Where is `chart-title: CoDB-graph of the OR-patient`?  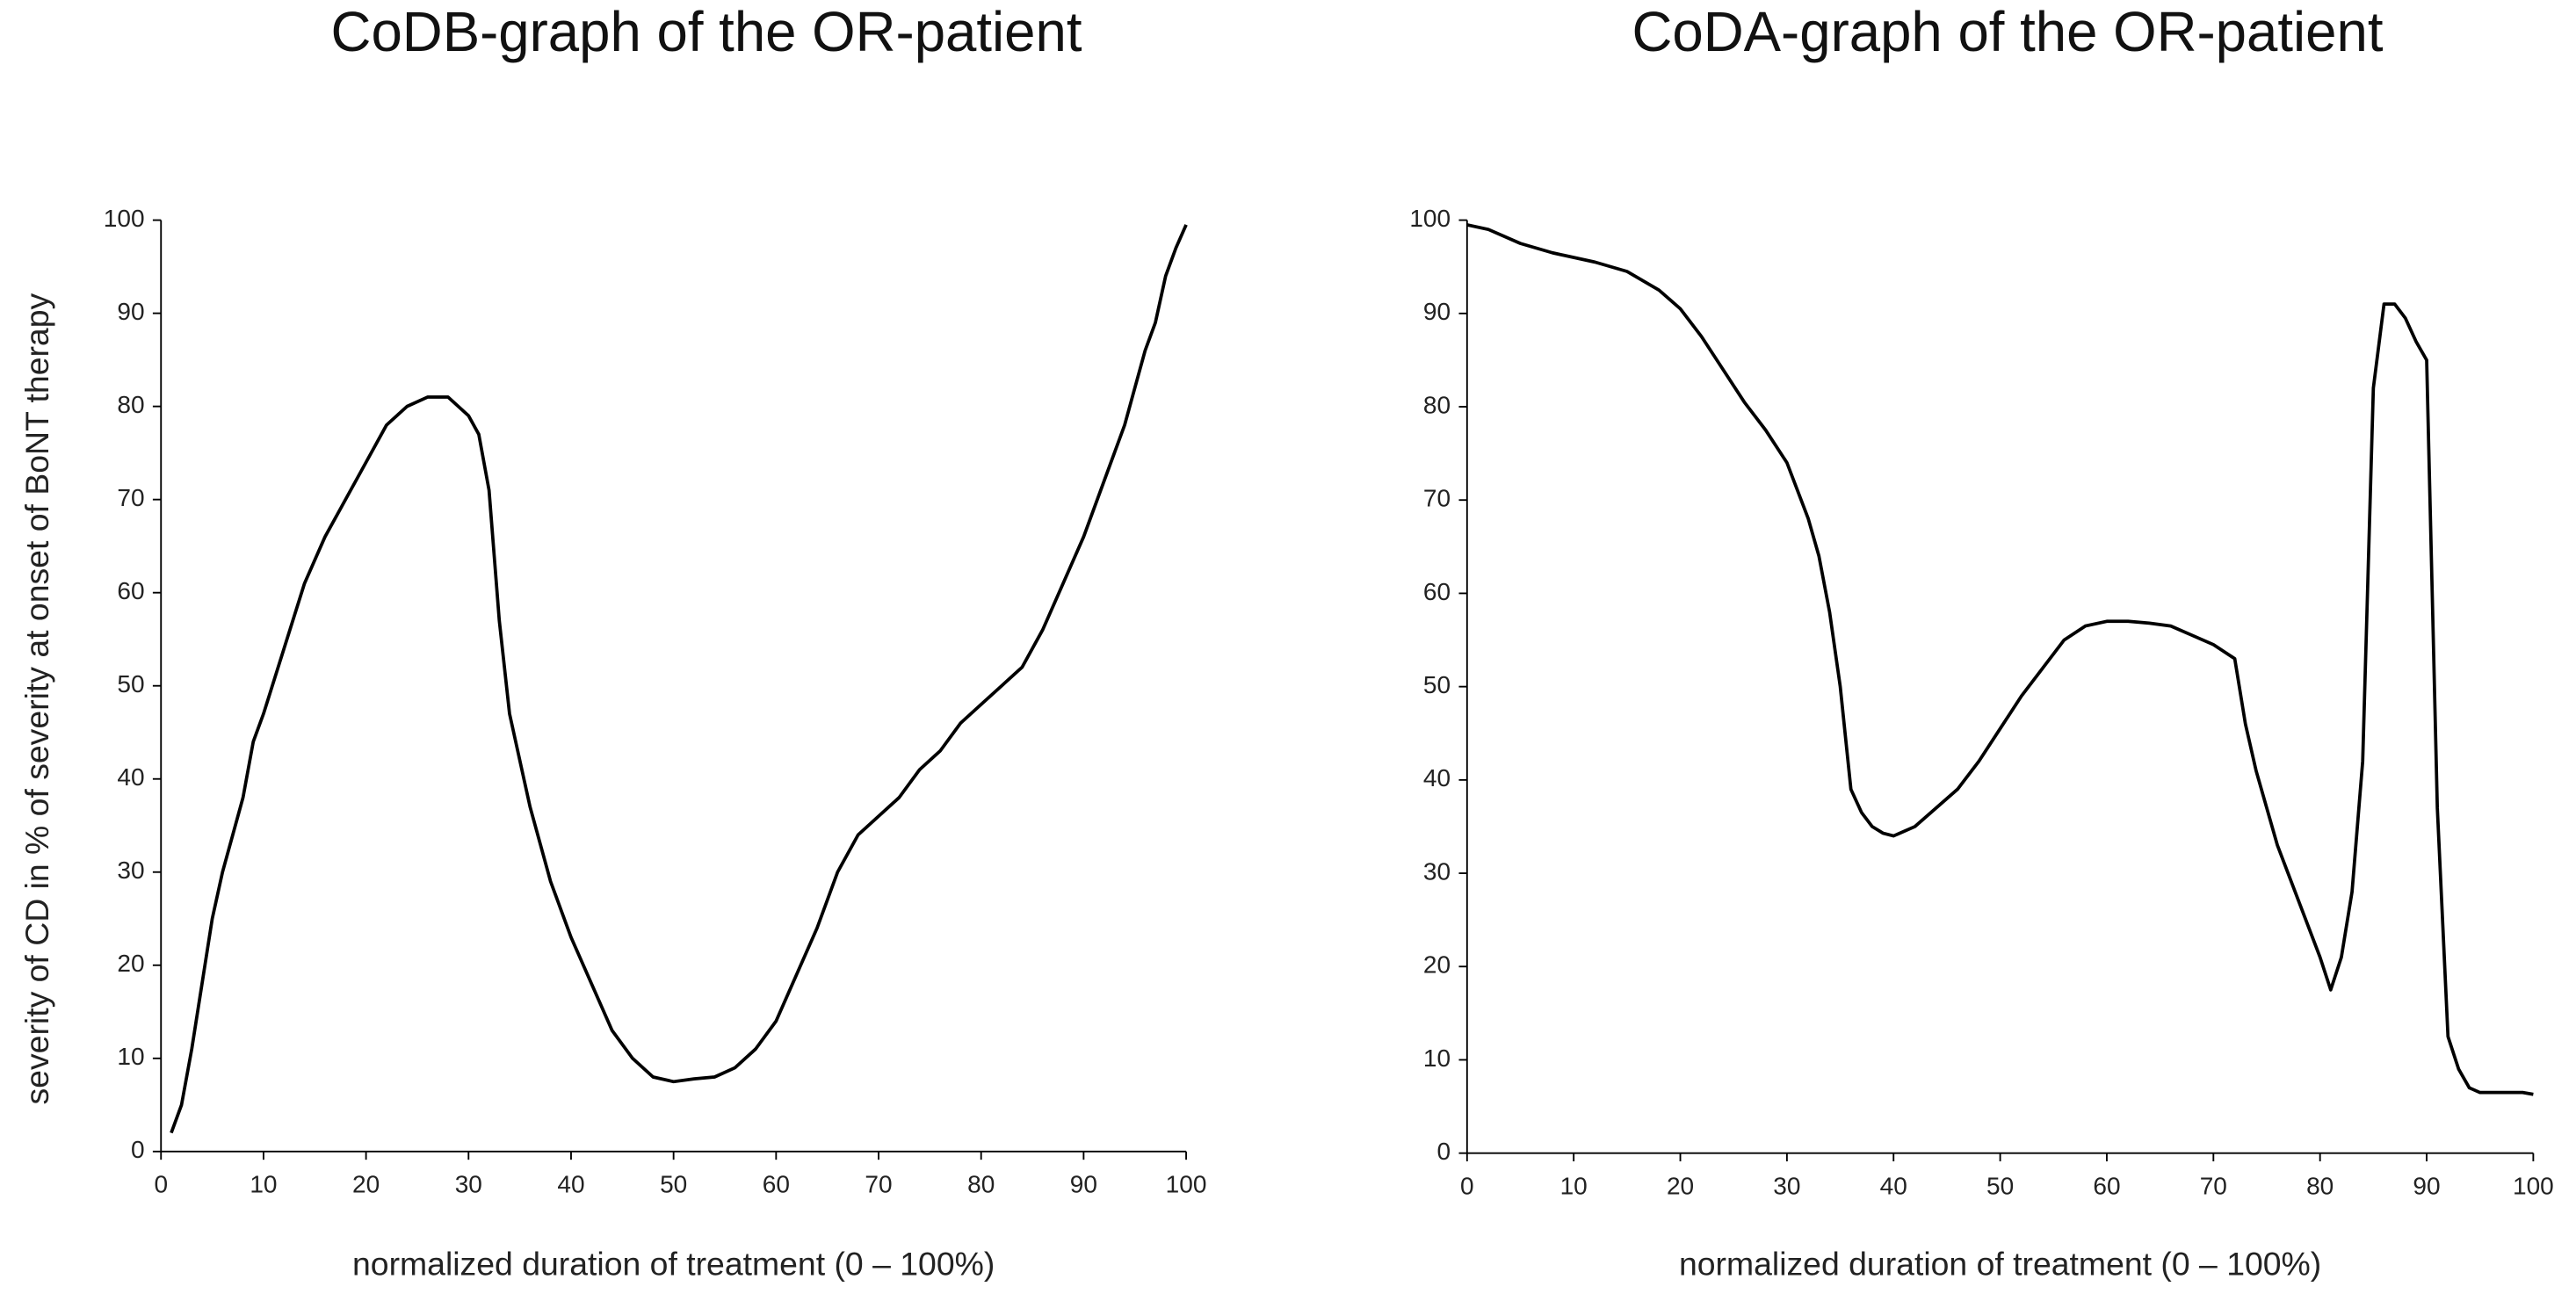 chart-title: CoDB-graph of the OR-patient is located at coordinates (706, 32).